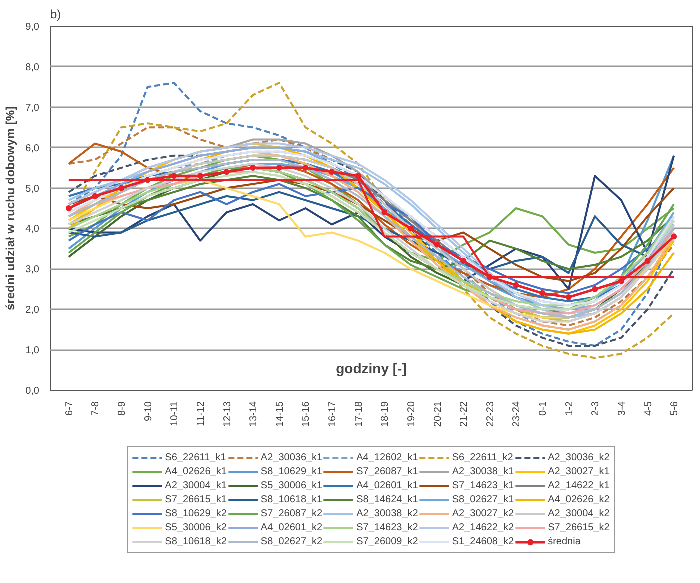  Describe the element at coordinates (438, 414) in the screenshot. I see `x-tick-label: 20-21` at that location.